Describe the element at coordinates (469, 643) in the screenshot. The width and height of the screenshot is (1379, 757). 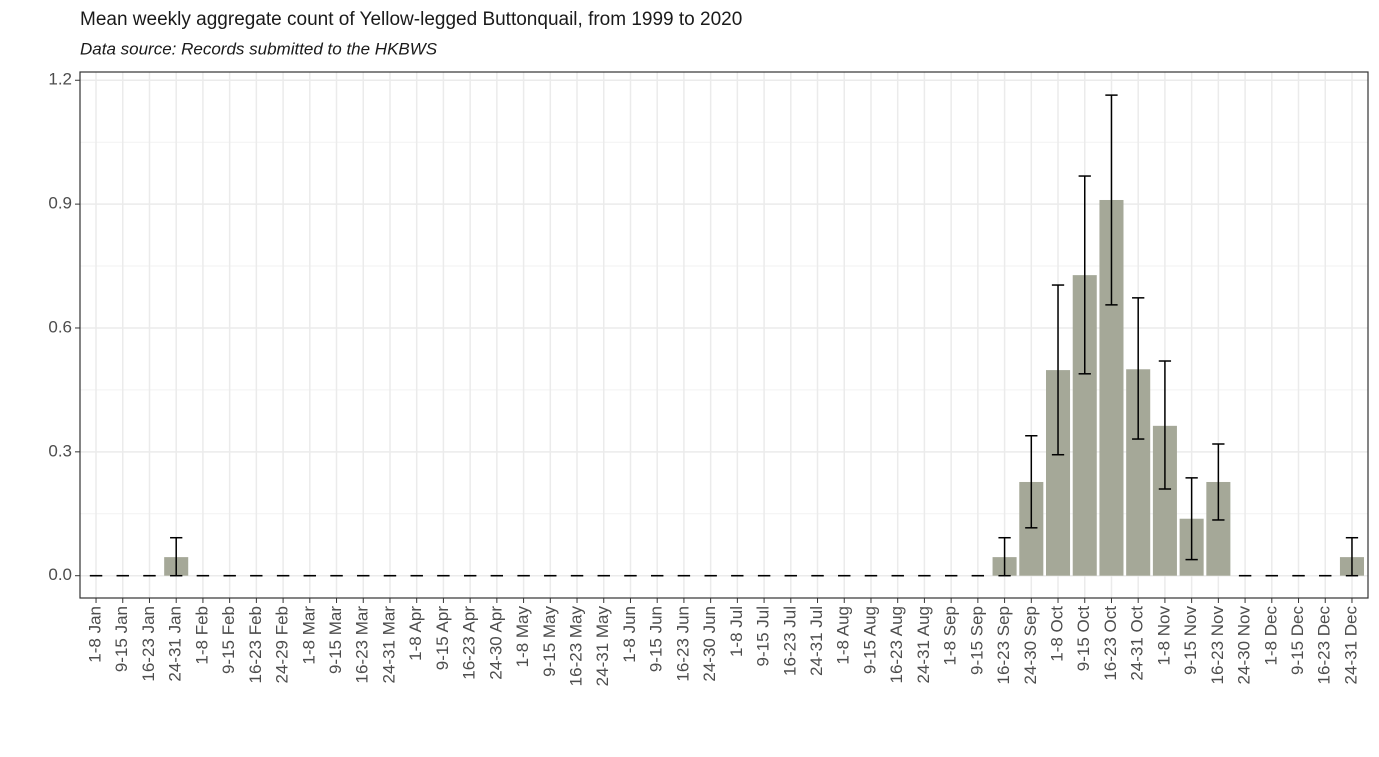
I see `x-tick-label: 16-23 Apr` at that location.